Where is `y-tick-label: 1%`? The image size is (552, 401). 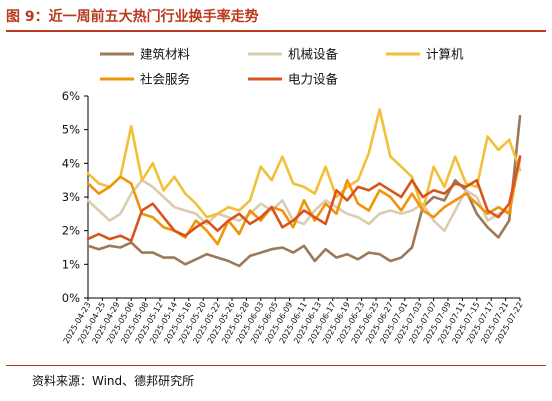 y-tick-label: 1% is located at coordinates (71, 264).